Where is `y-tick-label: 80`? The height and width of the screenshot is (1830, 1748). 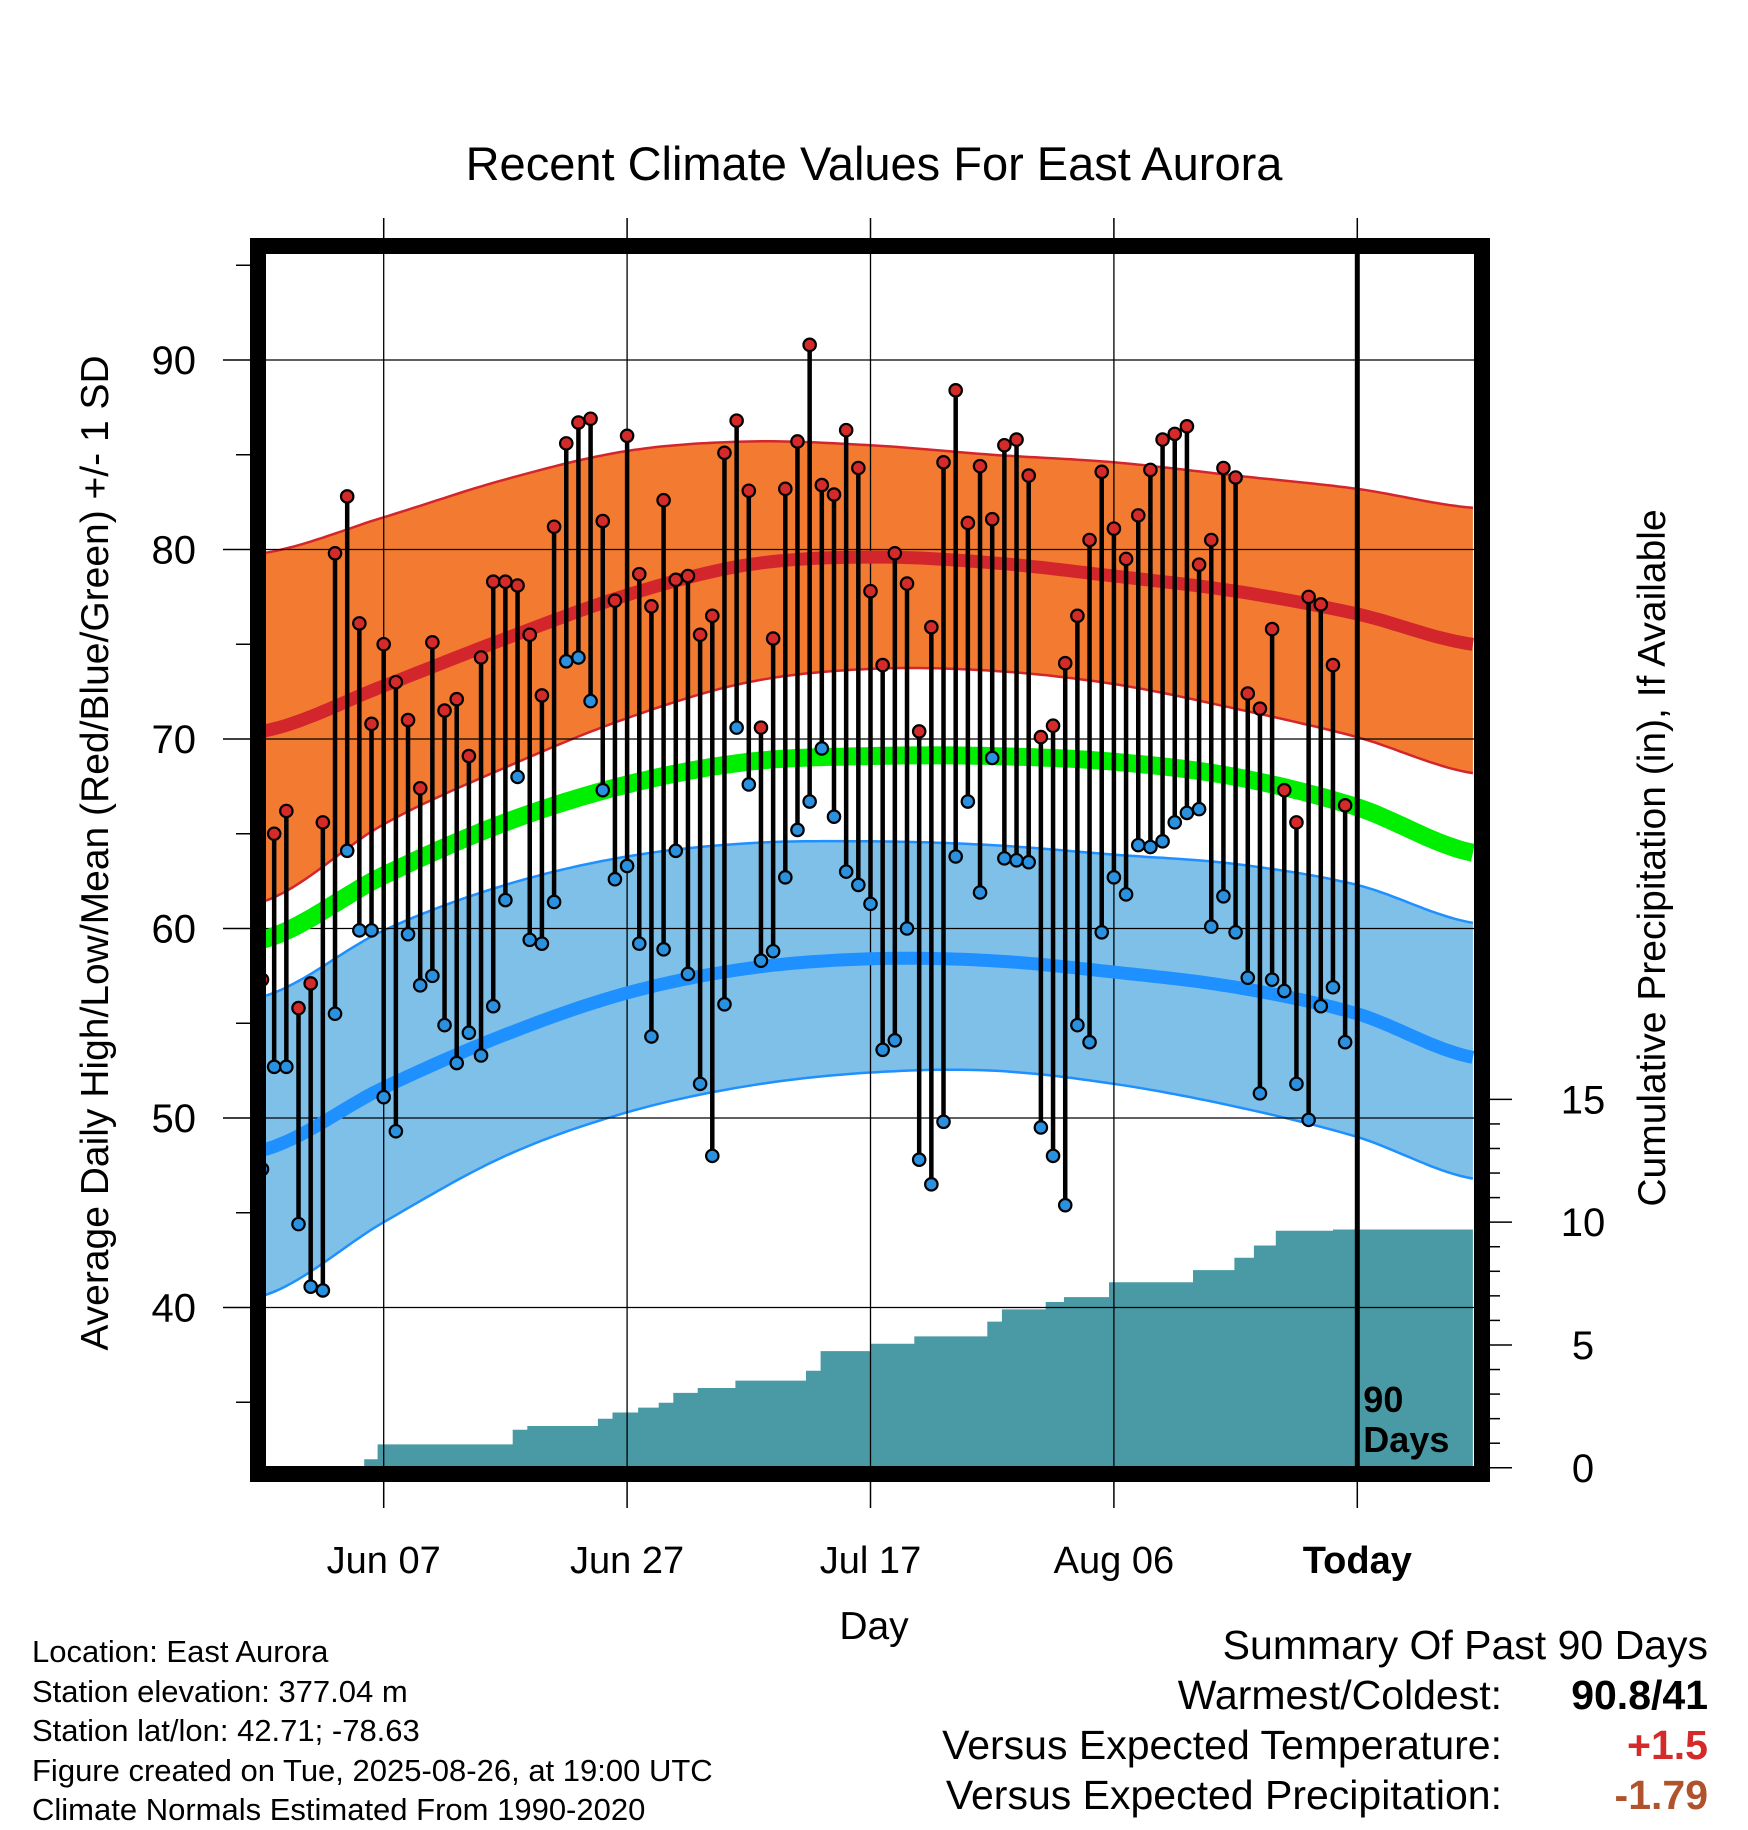
y-tick-label: 80 is located at coordinates (174, 551).